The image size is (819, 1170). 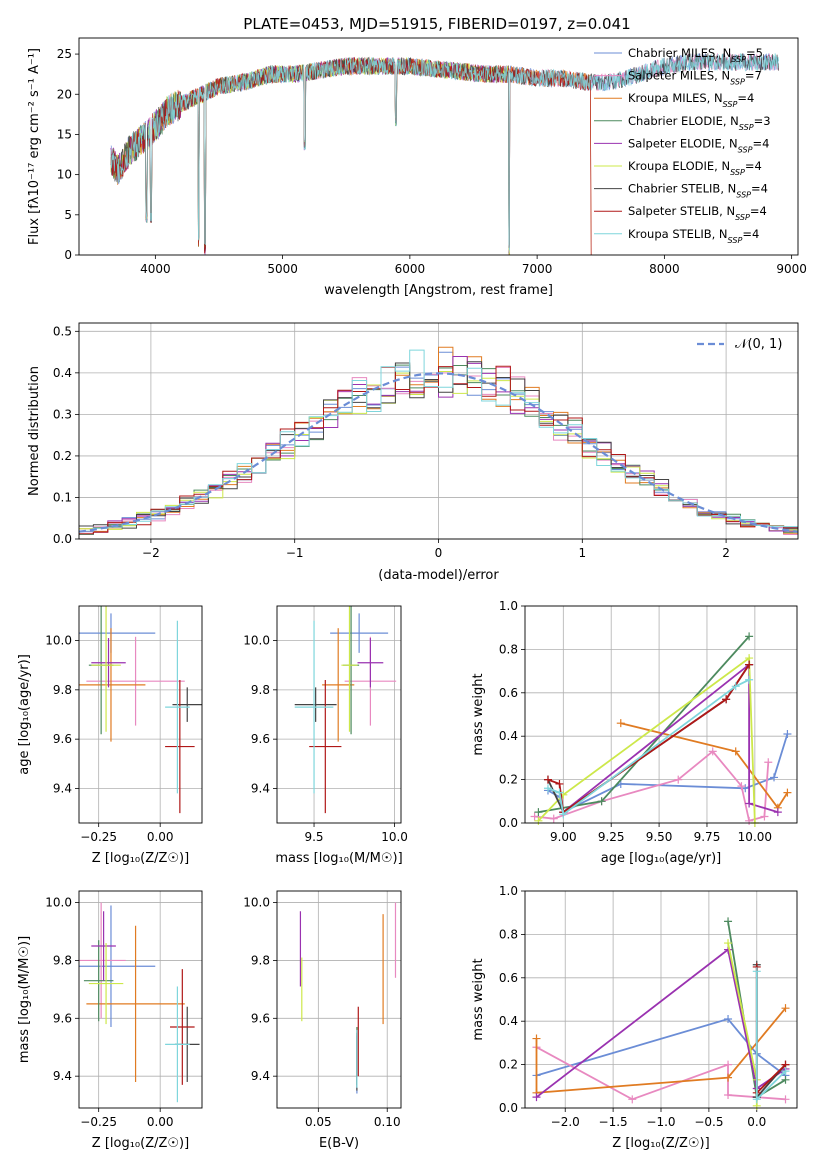 What do you see at coordinates (438, 452) in the screenshot?
I see `gaussian-curve` at bounding box center [438, 452].